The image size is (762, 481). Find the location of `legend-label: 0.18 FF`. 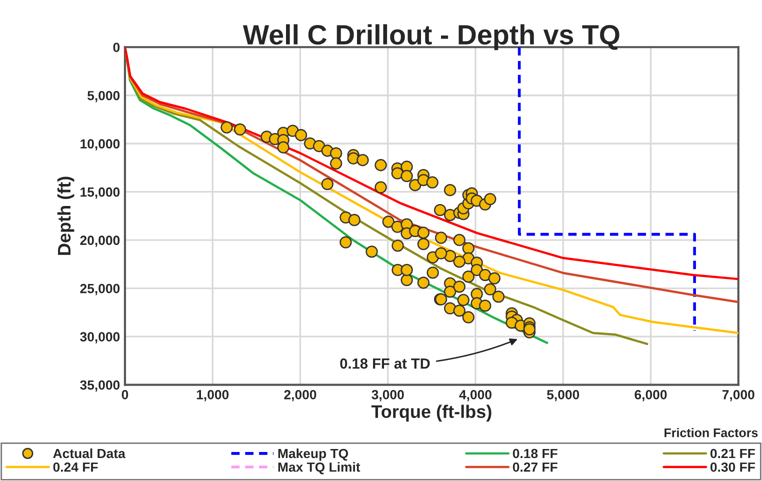

legend-label: 0.18 FF is located at coordinates (535, 453).